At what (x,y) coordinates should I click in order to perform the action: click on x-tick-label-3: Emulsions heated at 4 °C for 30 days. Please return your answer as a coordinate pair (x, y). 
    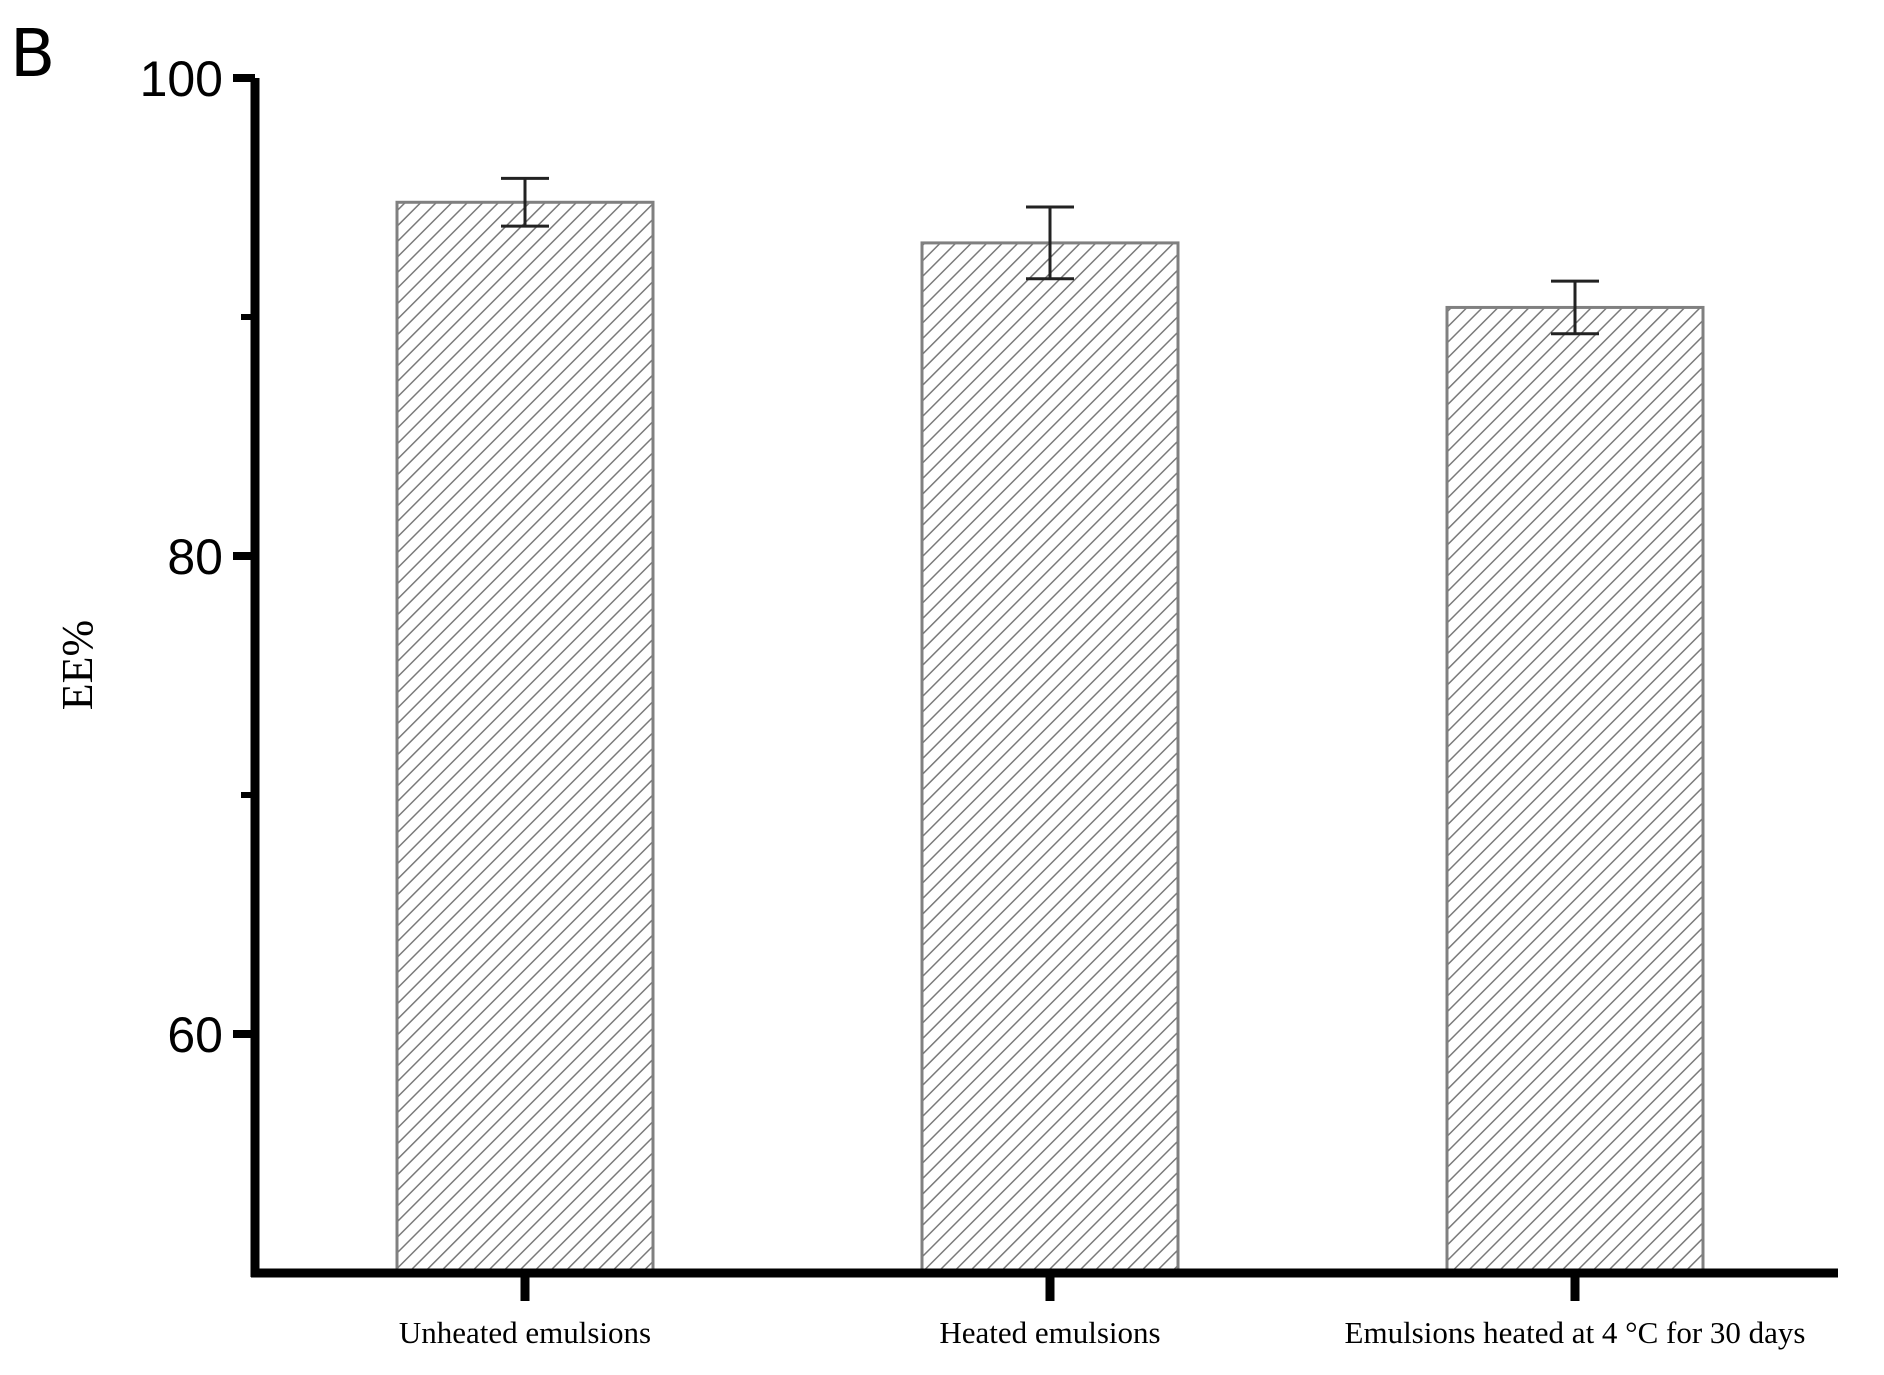
    Looking at the image, I should click on (1575, 1332).